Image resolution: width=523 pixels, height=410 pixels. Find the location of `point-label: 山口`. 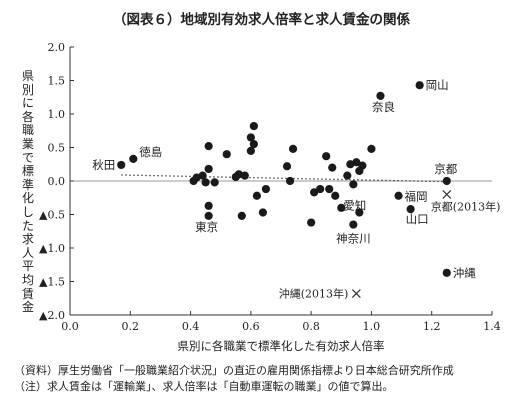

point-label: 山口 is located at coordinates (417, 219).